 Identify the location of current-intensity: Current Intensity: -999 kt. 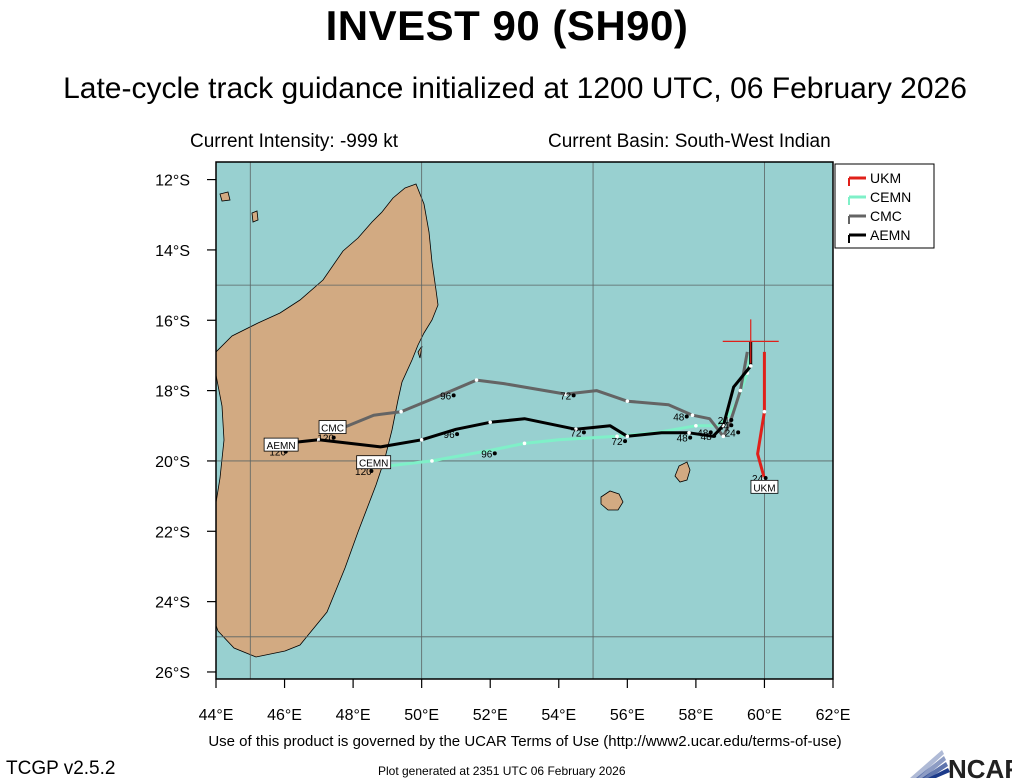
(294, 141).